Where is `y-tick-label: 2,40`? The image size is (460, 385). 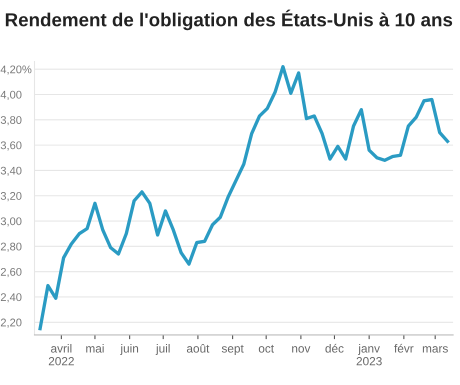
y-tick-label: 2,40 is located at coordinates (11, 297).